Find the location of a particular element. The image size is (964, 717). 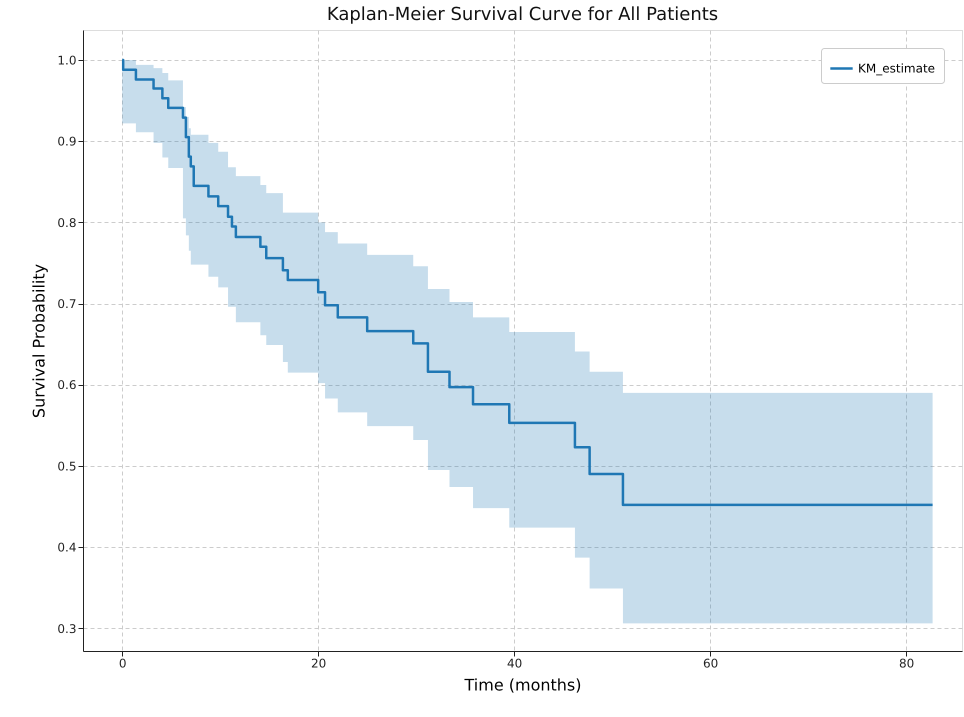

x-tick-label: 20 is located at coordinates (318, 663).